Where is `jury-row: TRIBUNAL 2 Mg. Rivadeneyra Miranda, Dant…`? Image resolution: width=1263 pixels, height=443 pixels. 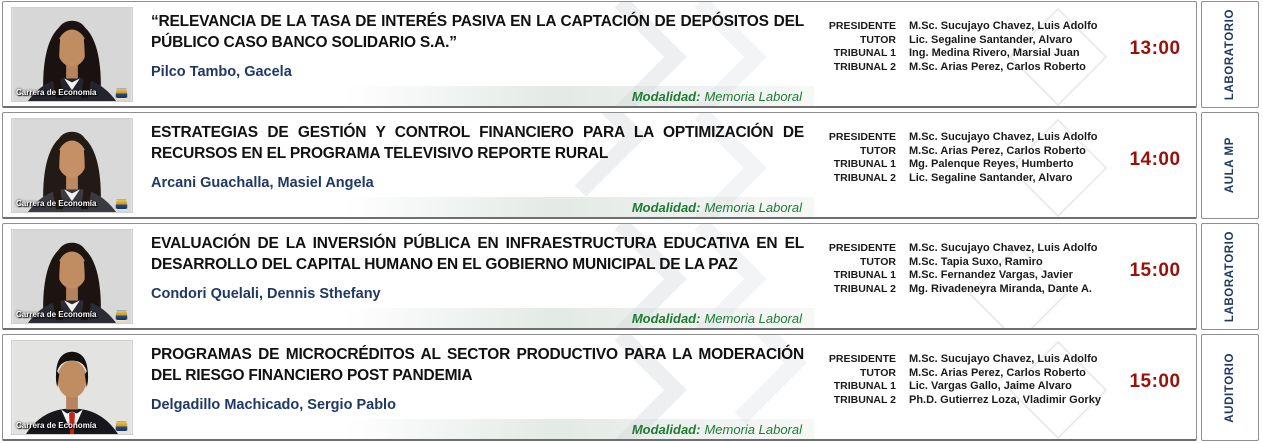
jury-row: TRIBUNAL 2 Mg. Rivadeneyra Miranda, Dant… is located at coordinates (964, 290).